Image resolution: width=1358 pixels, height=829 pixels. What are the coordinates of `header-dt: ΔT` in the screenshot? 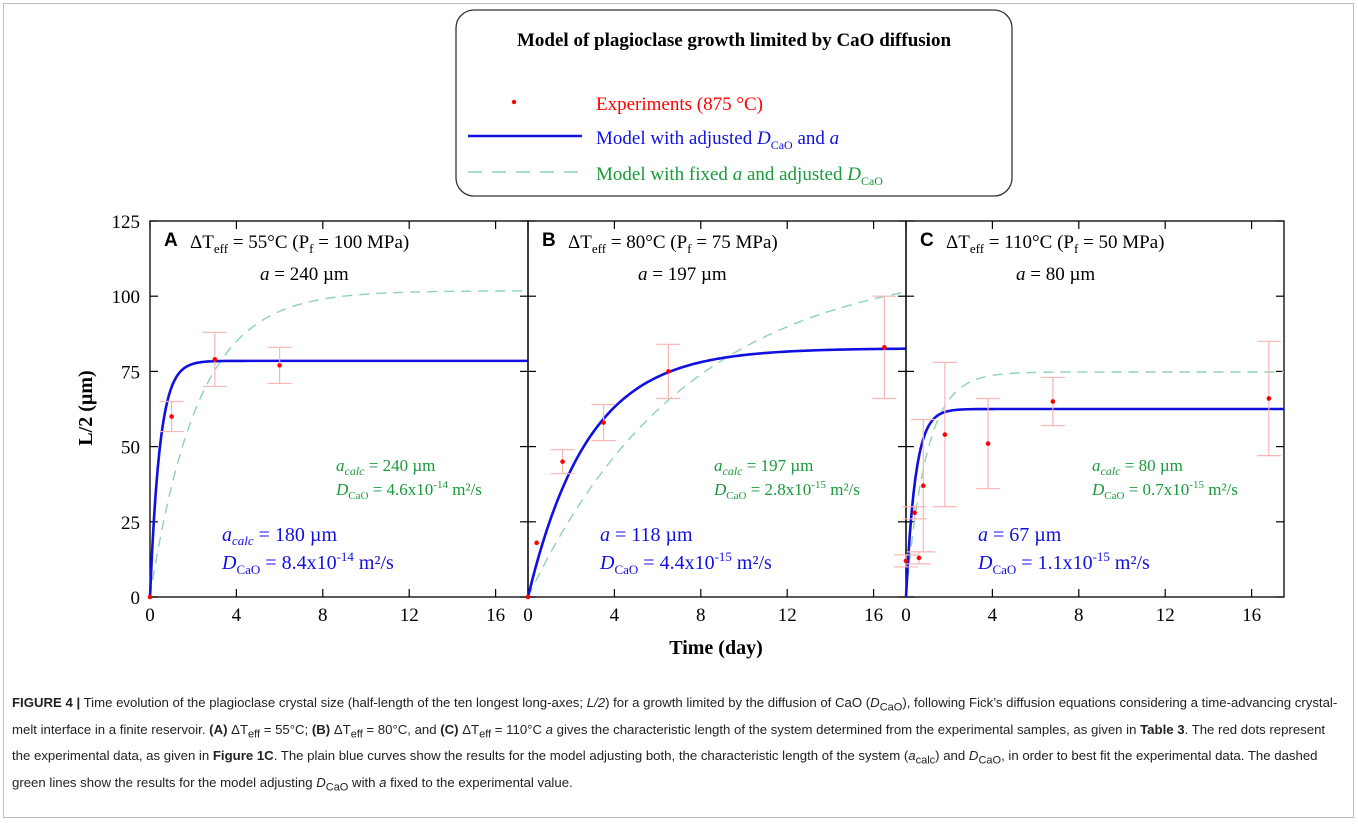 It's located at (202, 242).